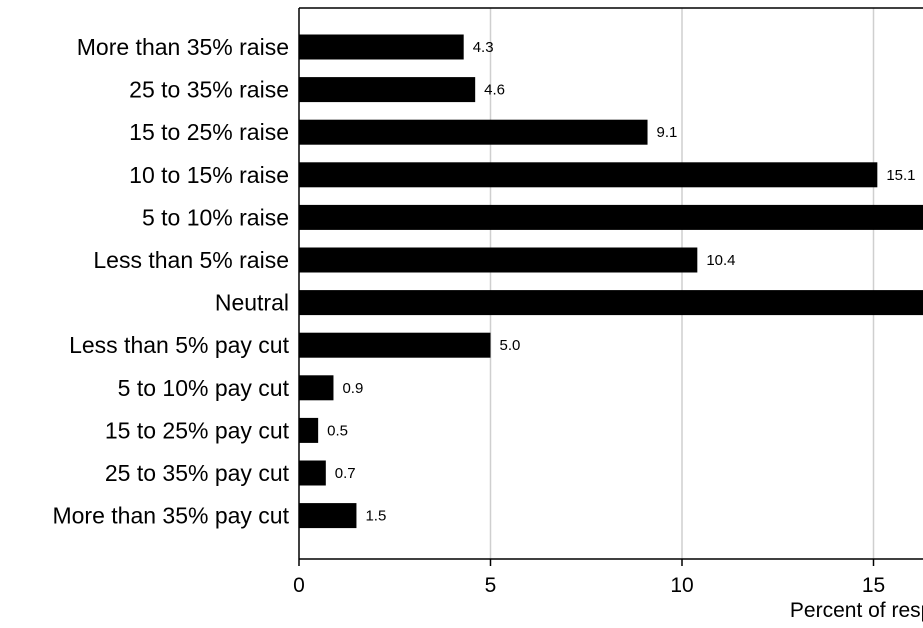 The image size is (923, 628). I want to click on bar-value-label: 5.0, so click(510, 345).